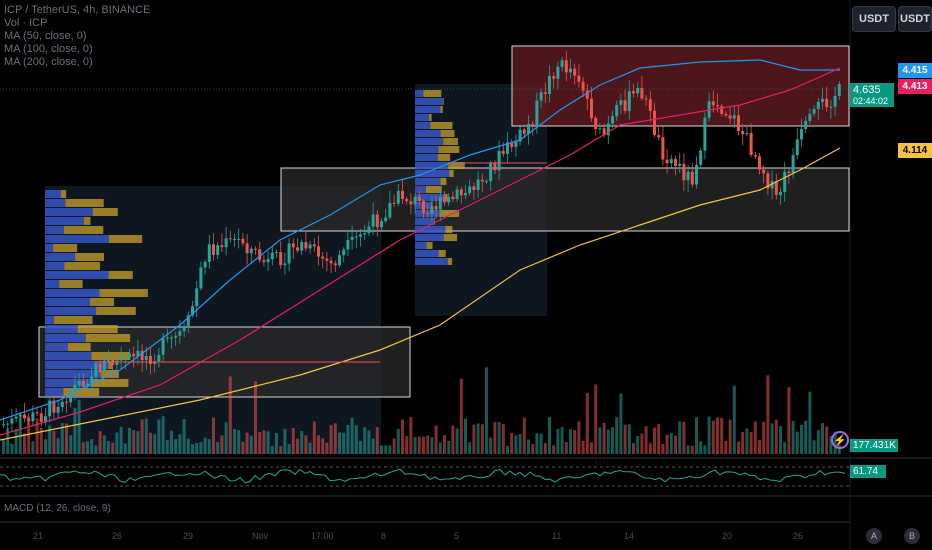 The image size is (932, 550). I want to click on legend-symbol: ICP / TetherUS, 4h, BINANCE, so click(77, 10).